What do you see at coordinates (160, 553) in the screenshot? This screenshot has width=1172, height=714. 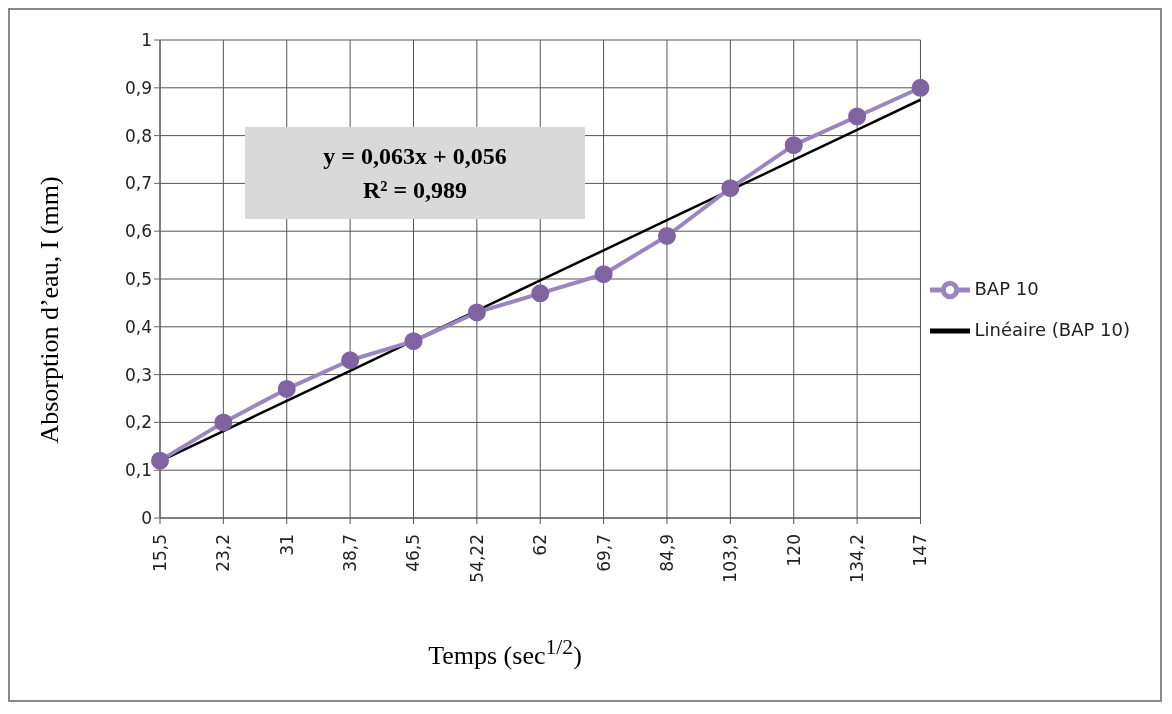 I see `x-tick-label: 15,5` at bounding box center [160, 553].